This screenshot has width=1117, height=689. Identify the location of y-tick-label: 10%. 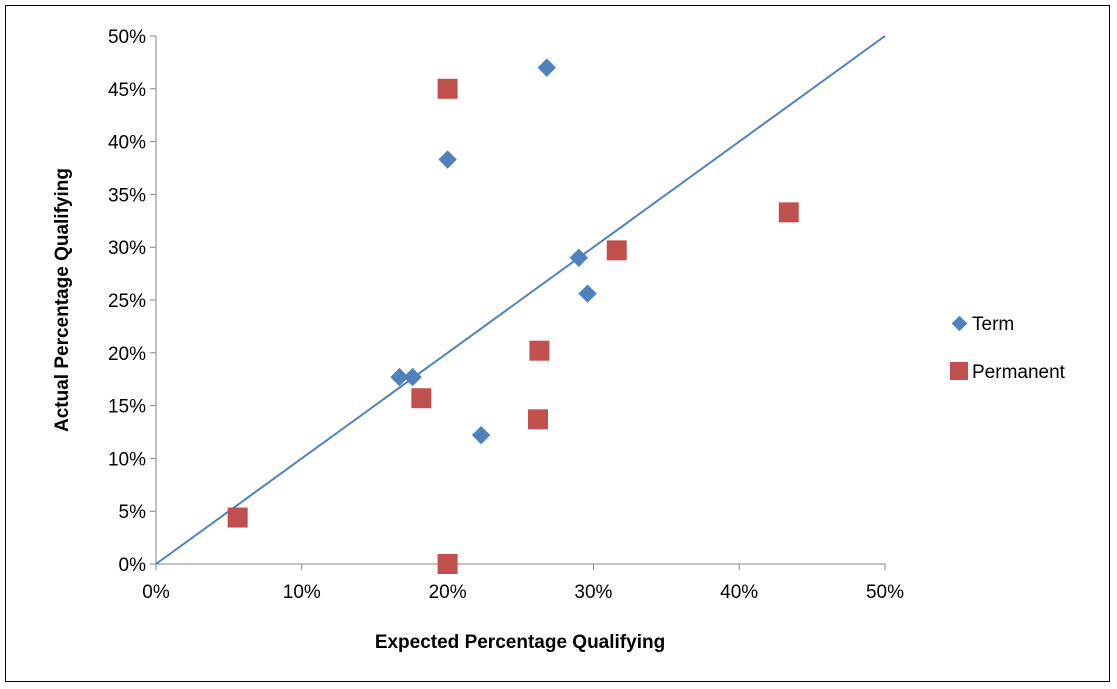
(127, 459).